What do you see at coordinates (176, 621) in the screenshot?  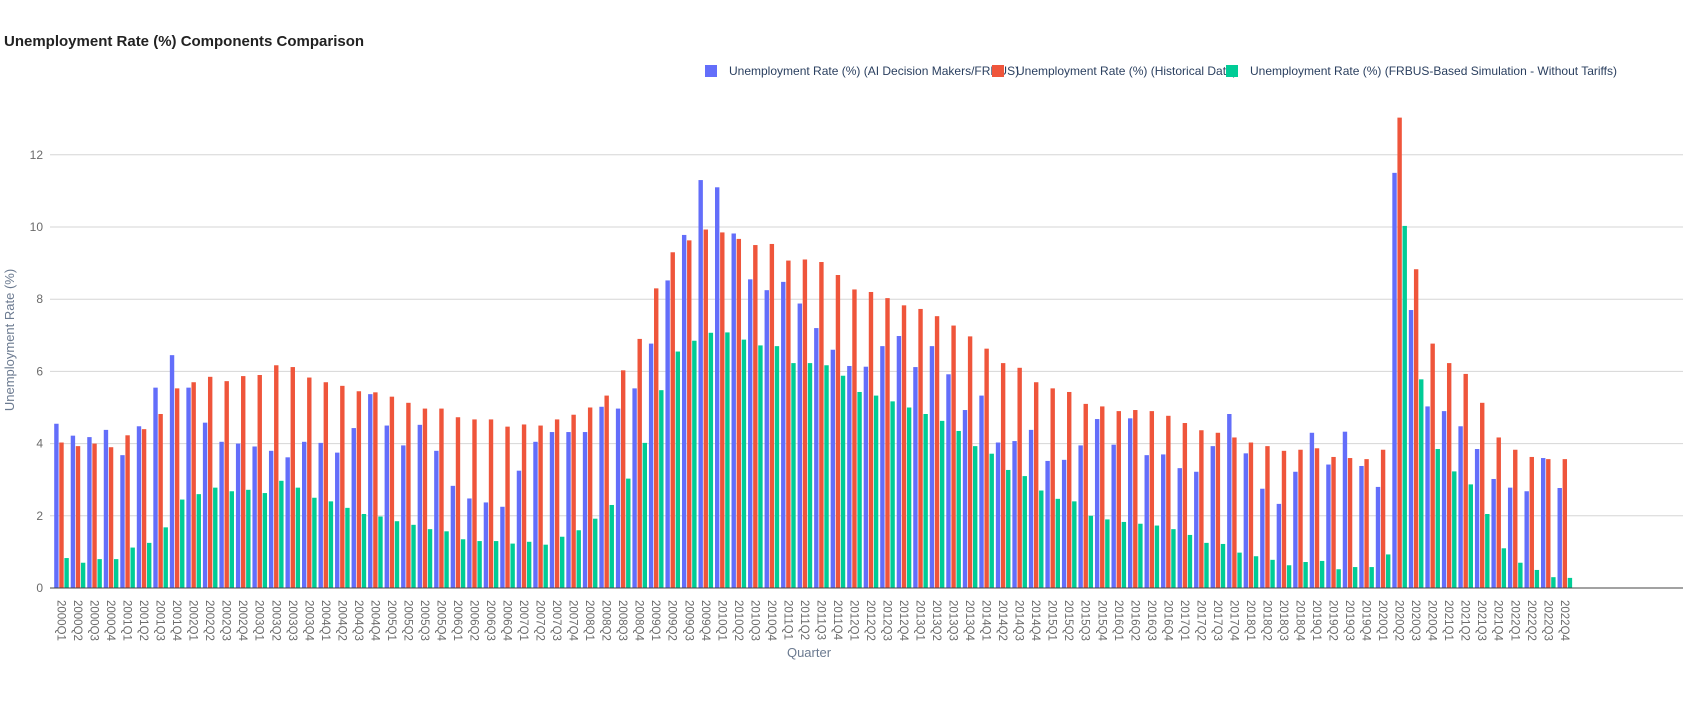 I see `x-tick-label: 2001Q4` at bounding box center [176, 621].